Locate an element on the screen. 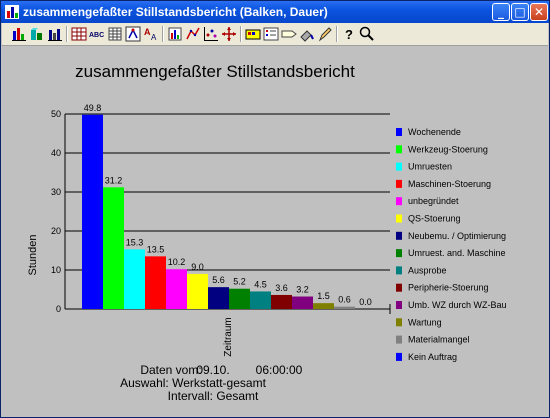  y-axis-label: Stunden is located at coordinates (33, 255).